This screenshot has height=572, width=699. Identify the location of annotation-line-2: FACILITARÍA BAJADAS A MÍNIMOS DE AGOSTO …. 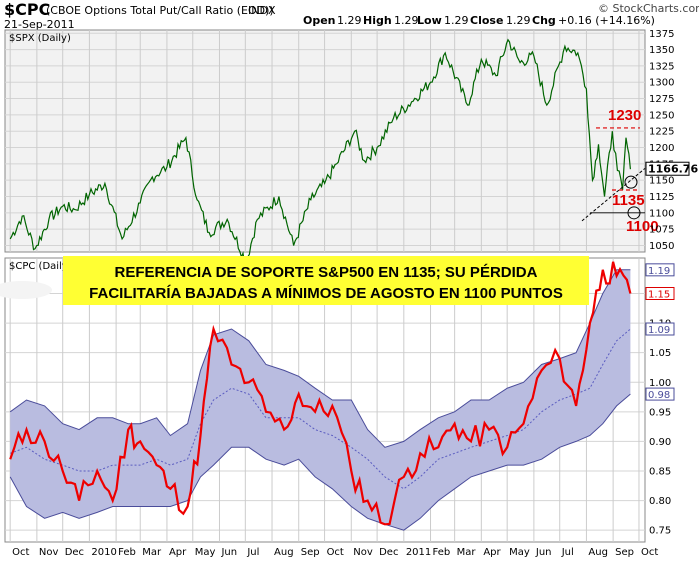
(326, 293).